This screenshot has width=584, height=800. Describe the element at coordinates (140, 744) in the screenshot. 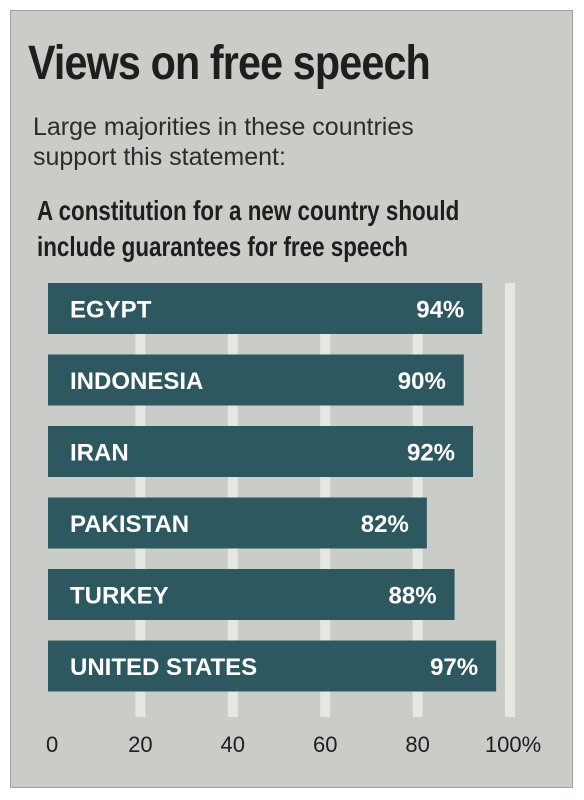

I see `x-tick-label: 20` at that location.